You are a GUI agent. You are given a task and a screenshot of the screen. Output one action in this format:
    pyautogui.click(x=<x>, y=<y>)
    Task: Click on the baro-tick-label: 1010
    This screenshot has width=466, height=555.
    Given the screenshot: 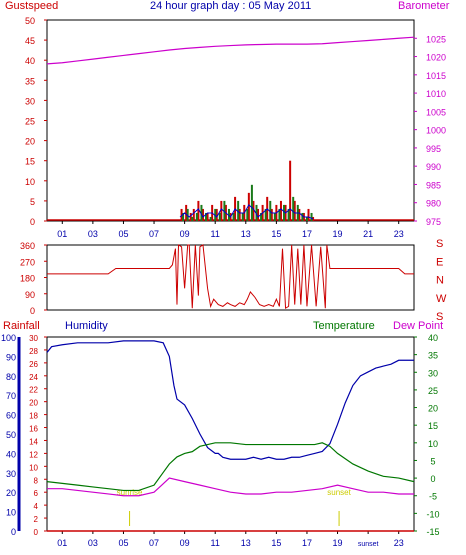 What is the action you would take?
    pyautogui.click(x=436, y=94)
    